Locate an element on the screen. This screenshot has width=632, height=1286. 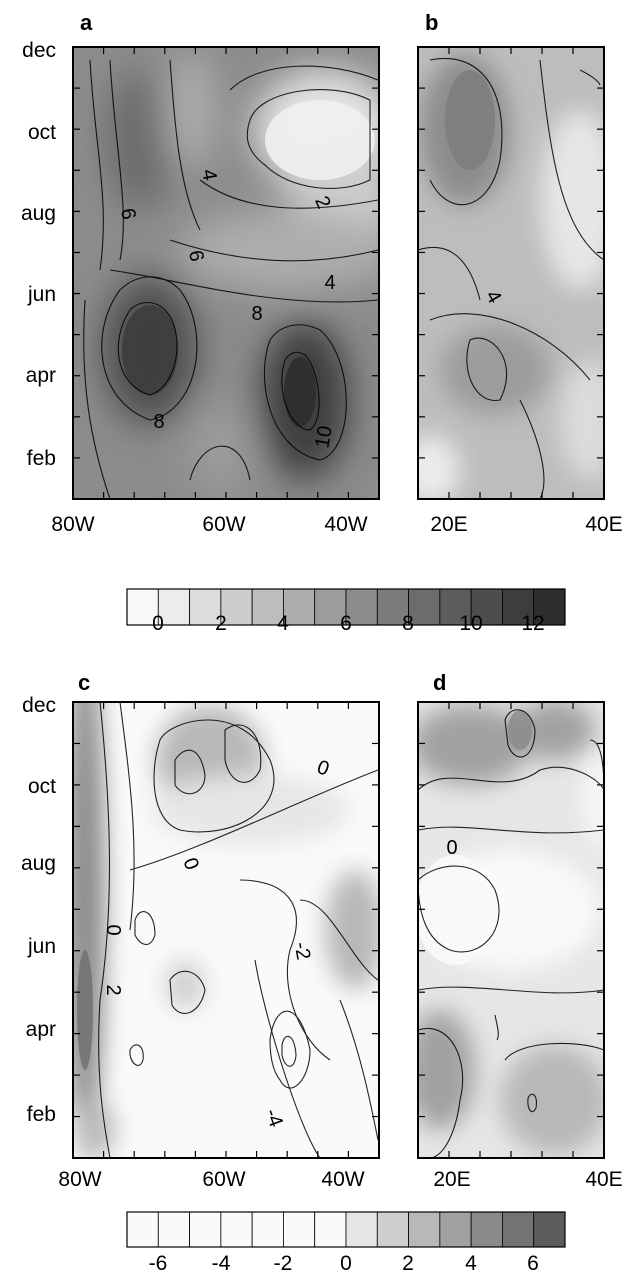
panel-b: b 4 20E is located at coordinates (520, 273).